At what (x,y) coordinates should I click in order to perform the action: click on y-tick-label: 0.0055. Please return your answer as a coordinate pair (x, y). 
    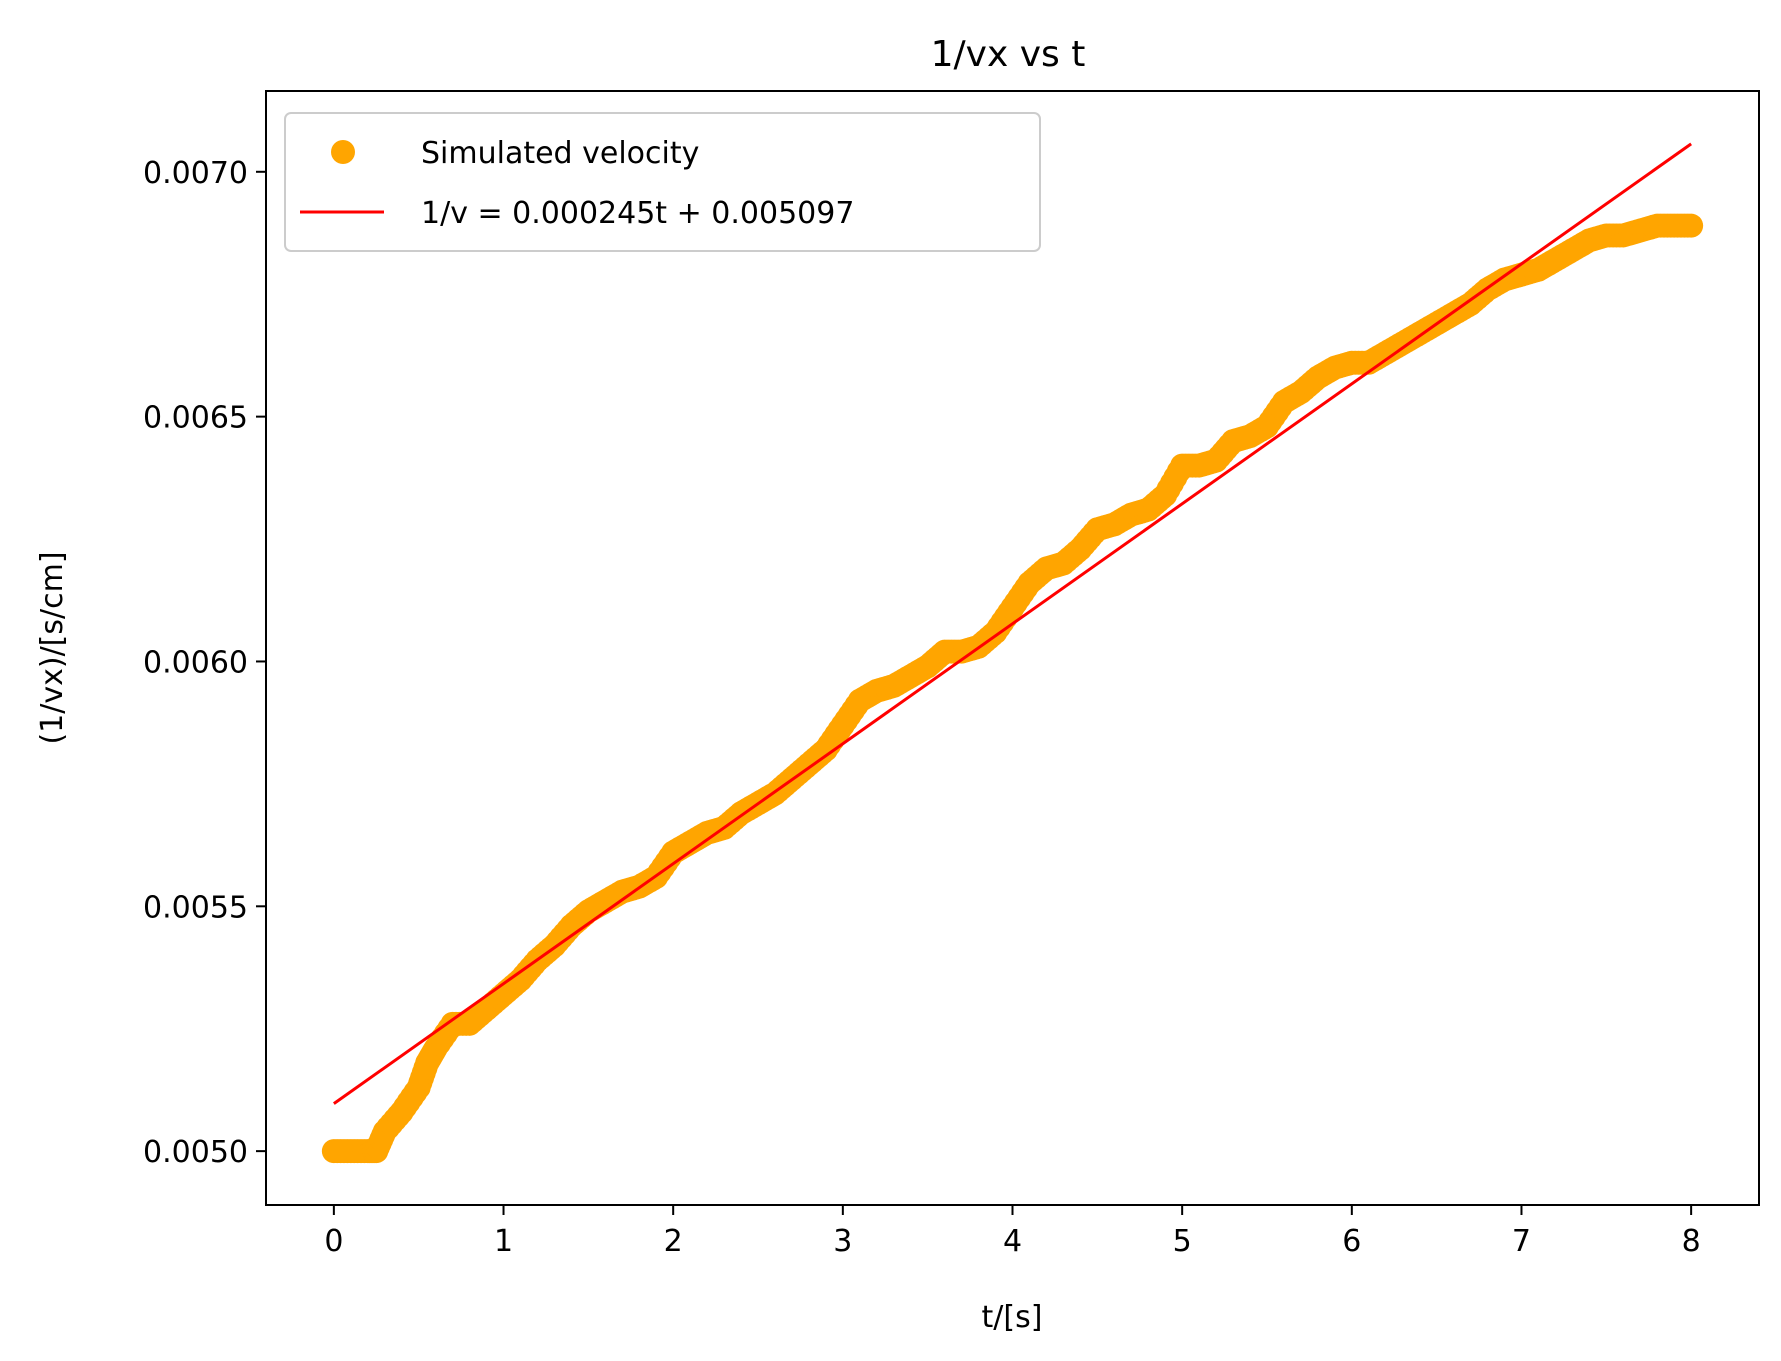
    Looking at the image, I should click on (195, 907).